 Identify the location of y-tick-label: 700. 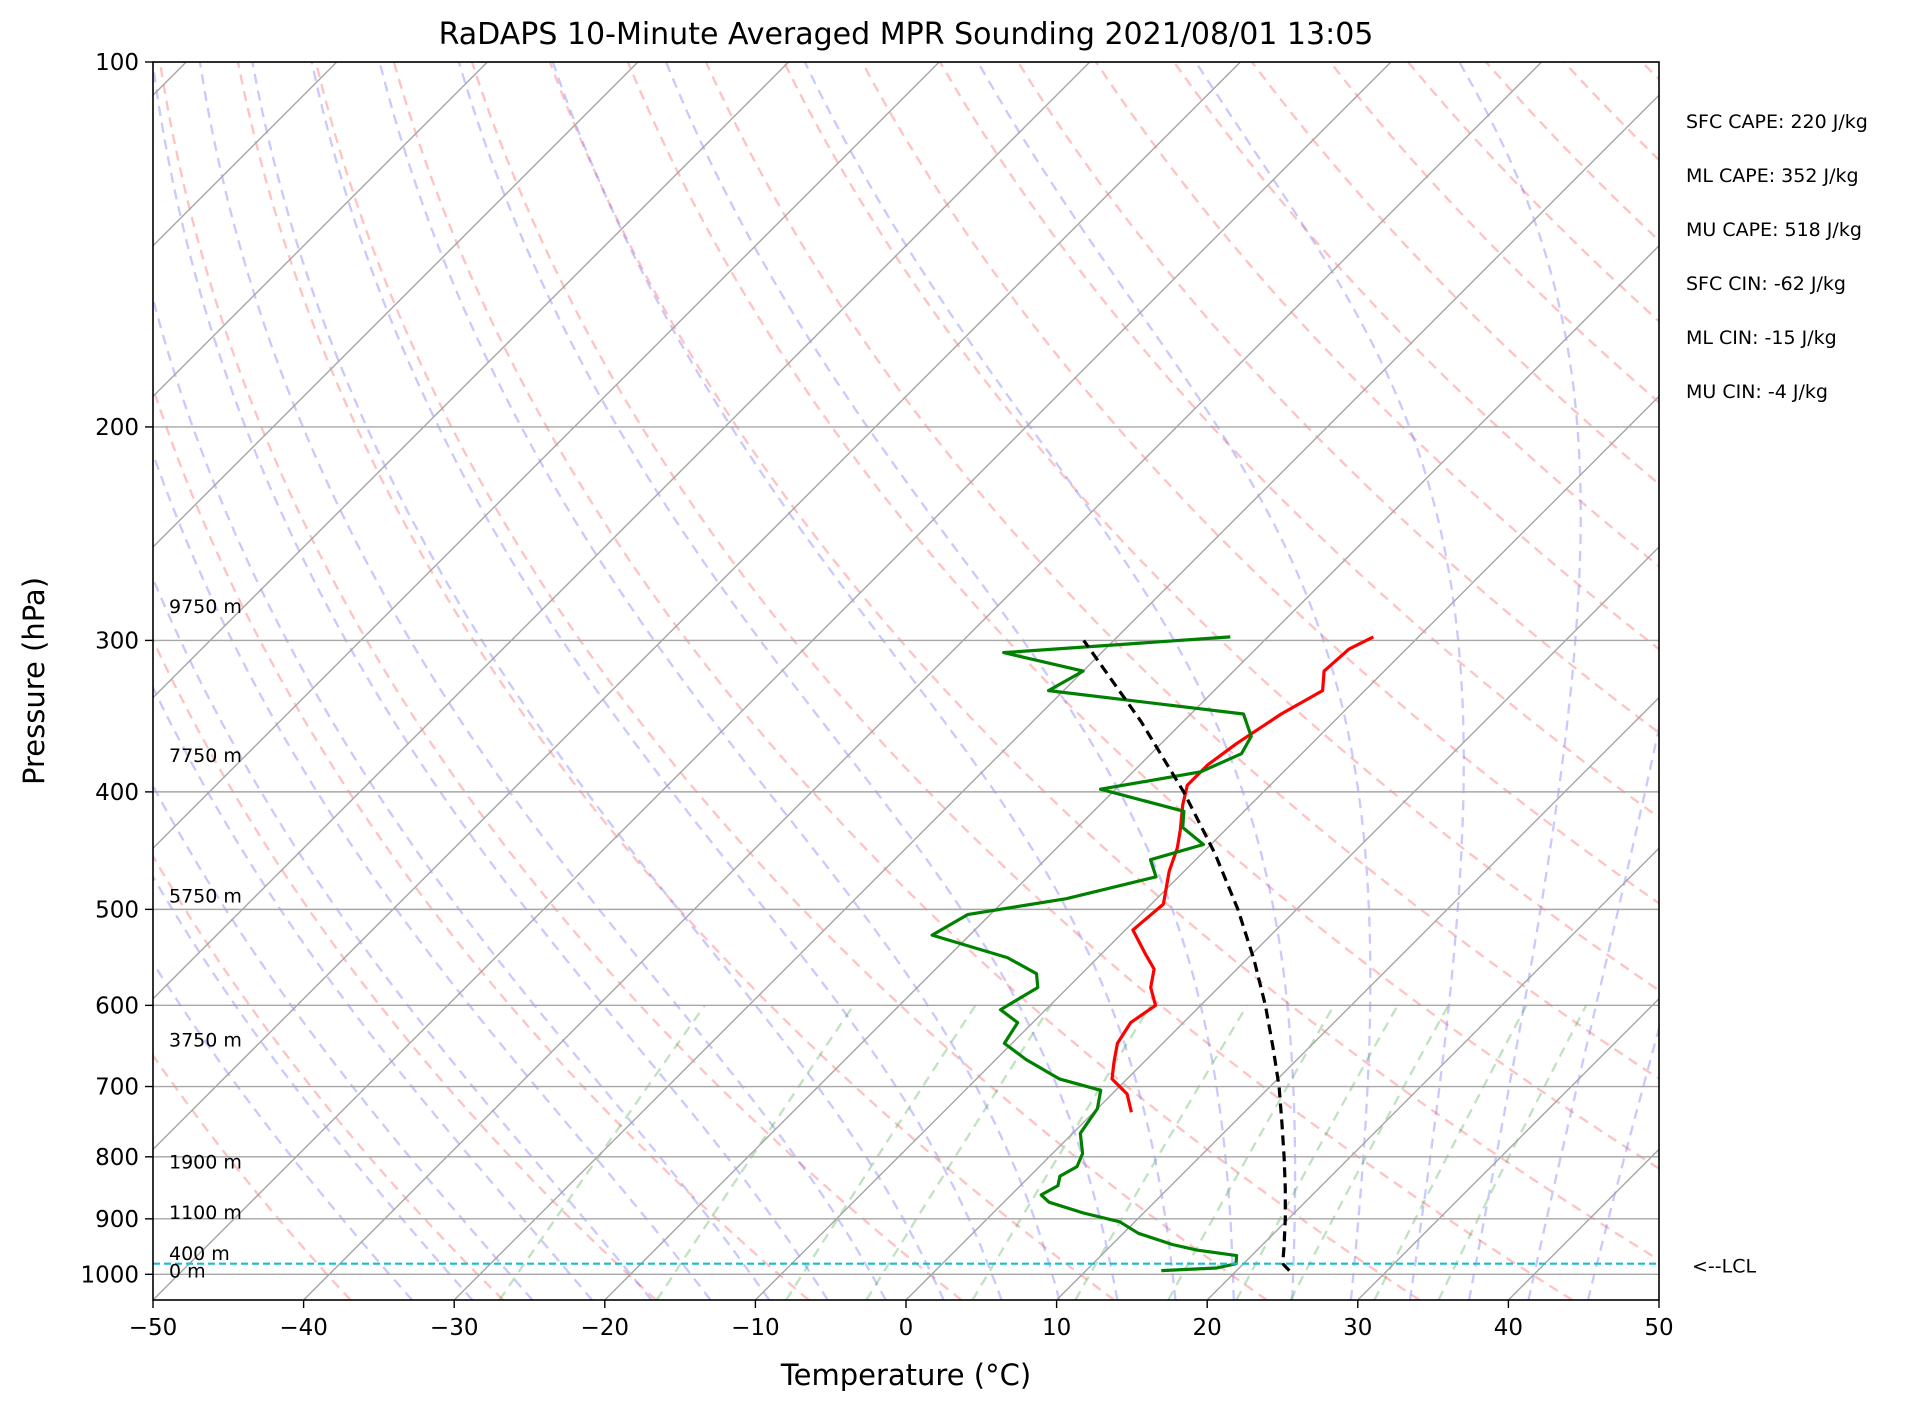
(117, 1088).